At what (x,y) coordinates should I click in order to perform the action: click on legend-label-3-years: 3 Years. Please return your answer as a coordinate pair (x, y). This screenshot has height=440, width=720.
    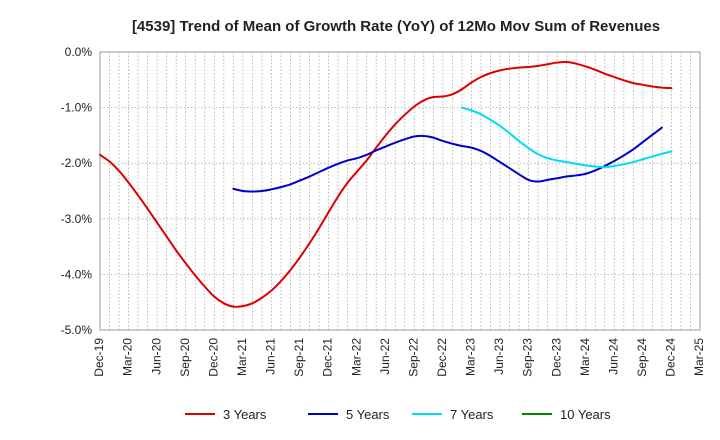
    Looking at the image, I should click on (245, 414).